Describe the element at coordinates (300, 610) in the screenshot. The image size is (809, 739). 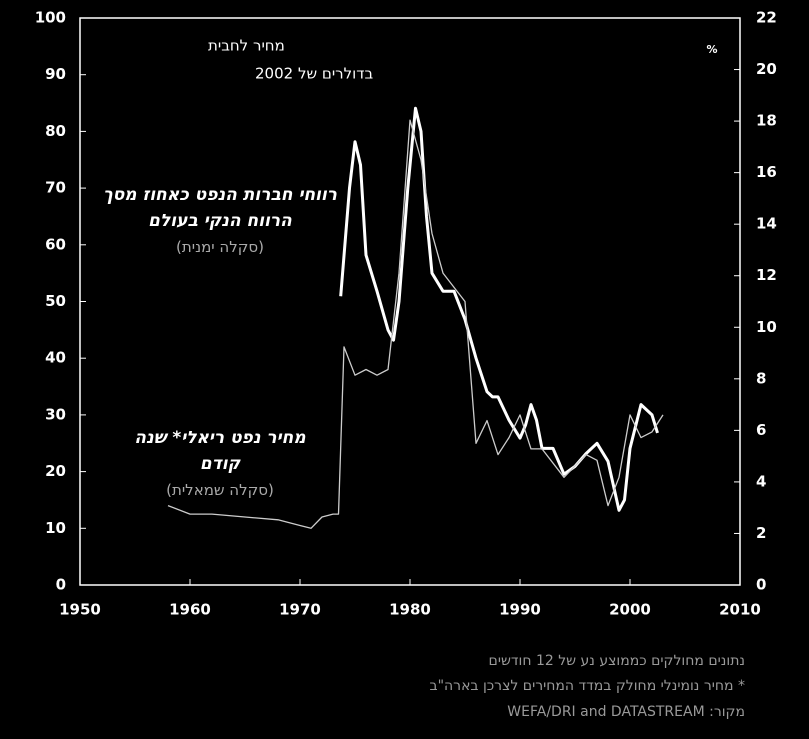
I see `x-tick-label: 1970` at that location.